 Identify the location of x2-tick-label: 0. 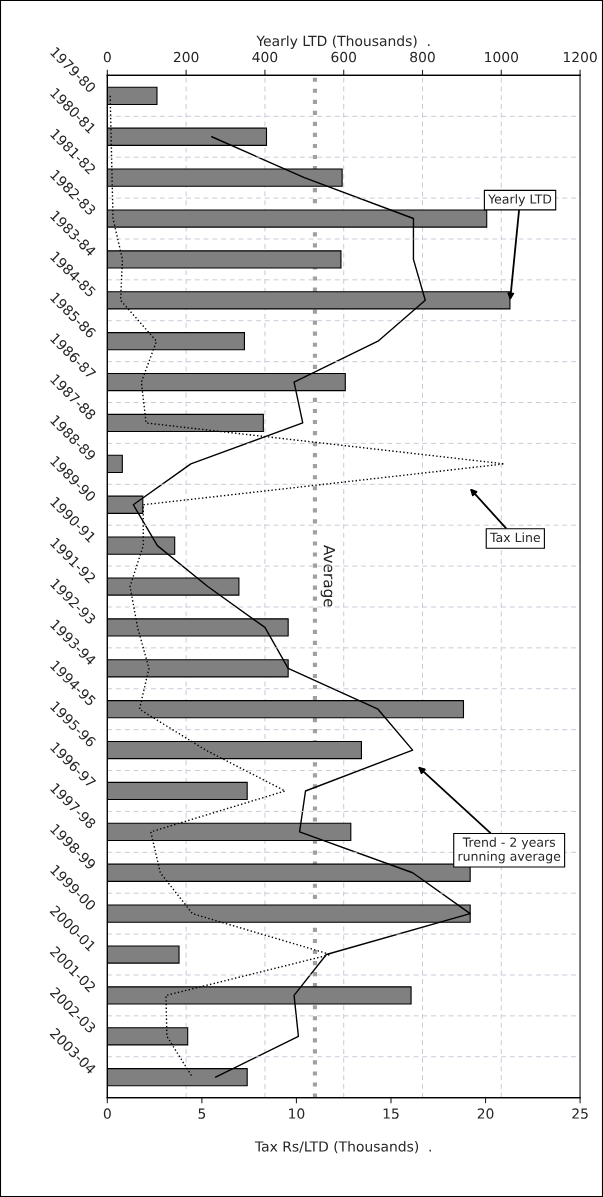
(107, 57).